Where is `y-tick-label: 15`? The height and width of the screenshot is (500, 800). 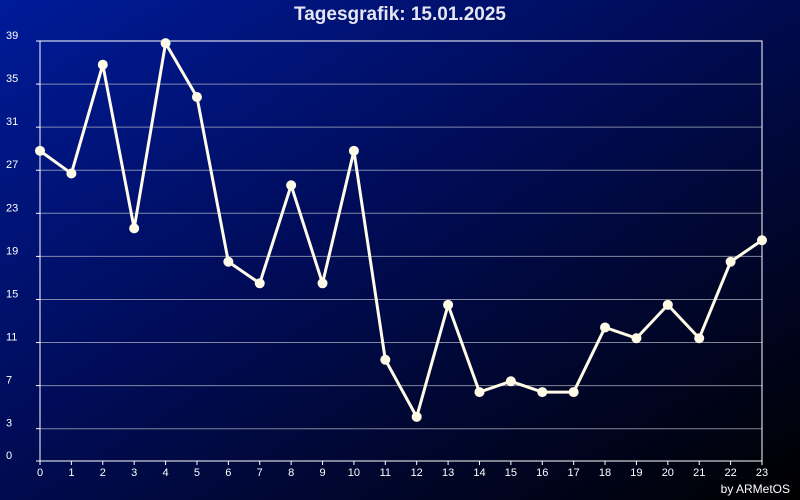 y-tick-label: 15 is located at coordinates (12, 294).